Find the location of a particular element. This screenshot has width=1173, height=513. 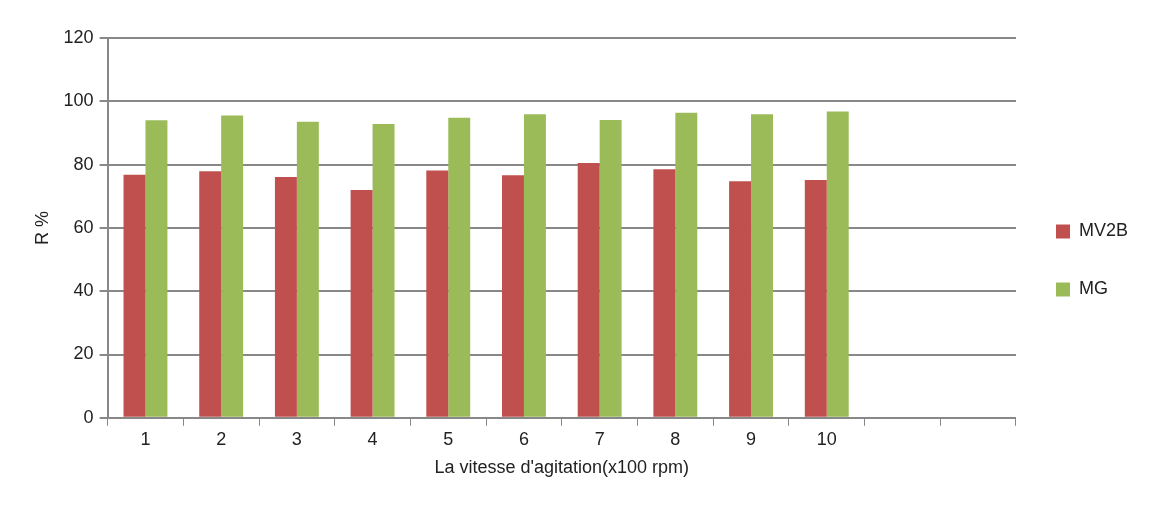

y-tick-label: 40 is located at coordinates (83, 290).